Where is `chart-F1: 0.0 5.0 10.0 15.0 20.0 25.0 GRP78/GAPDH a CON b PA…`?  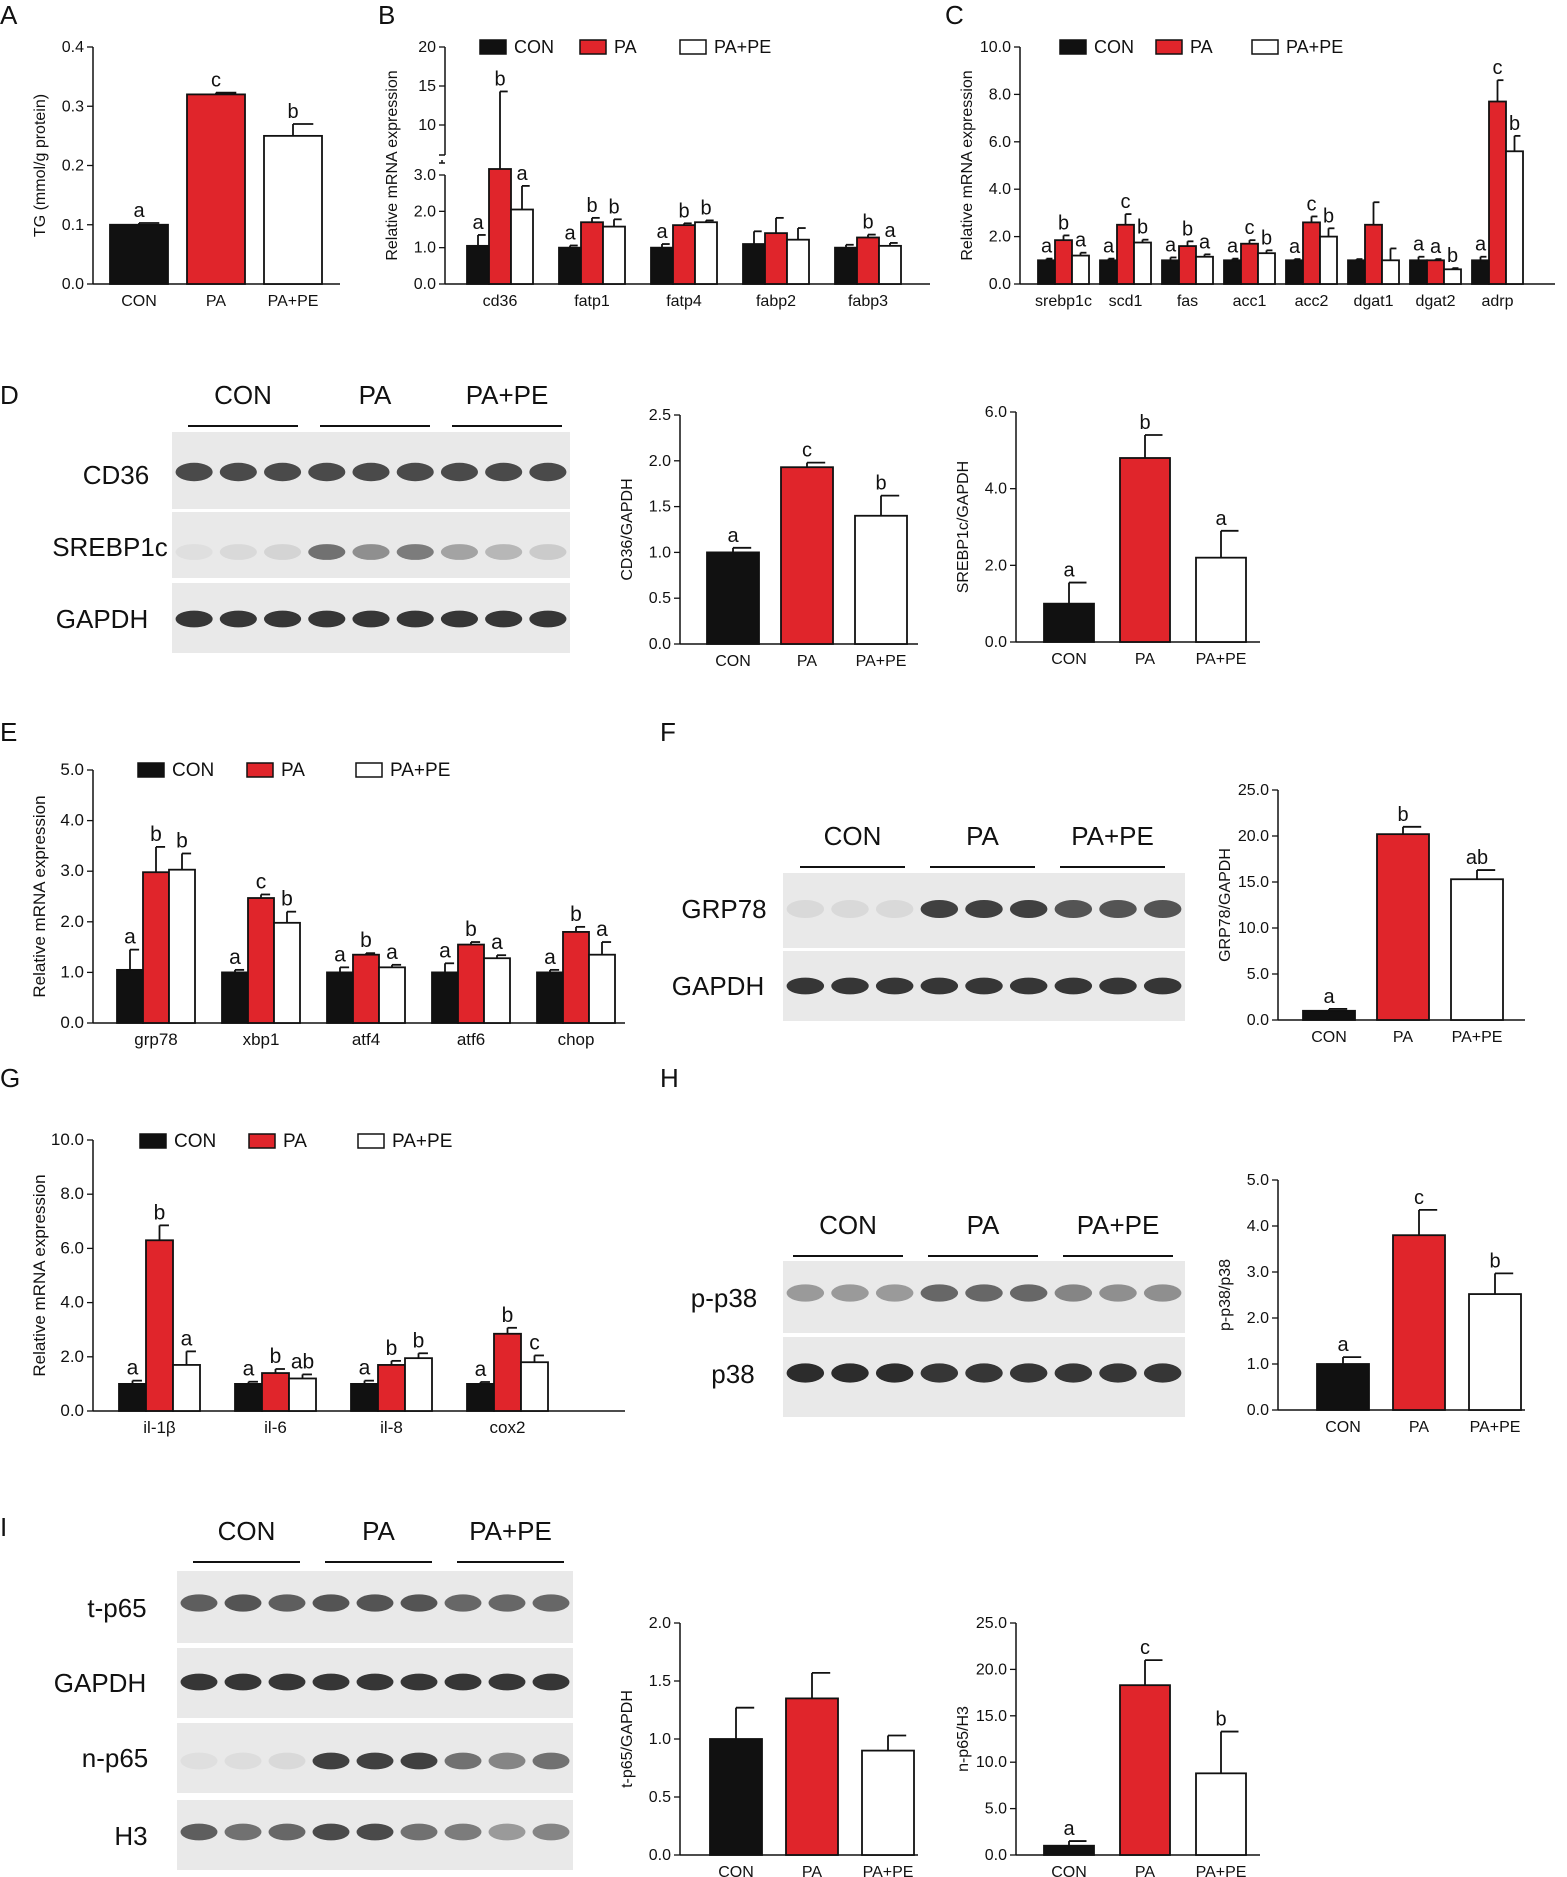 chart-F1: 0.0 5.0 10.0 15.0 20.0 25.0 GRP78/GAPDH a CON b PA… is located at coordinates (1371, 914).